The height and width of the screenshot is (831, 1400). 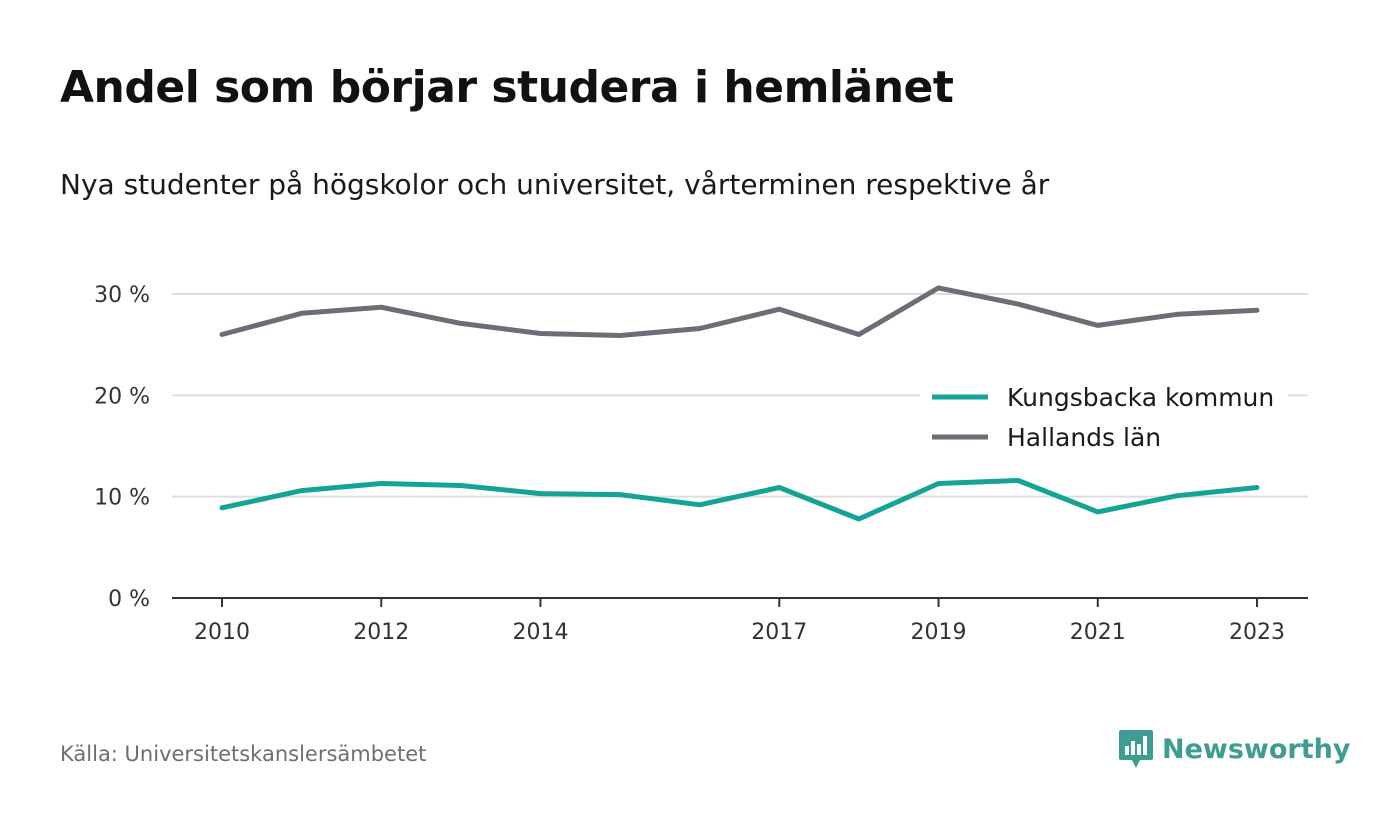 What do you see at coordinates (739, 311) in the screenshot?
I see `series-line-halland` at bounding box center [739, 311].